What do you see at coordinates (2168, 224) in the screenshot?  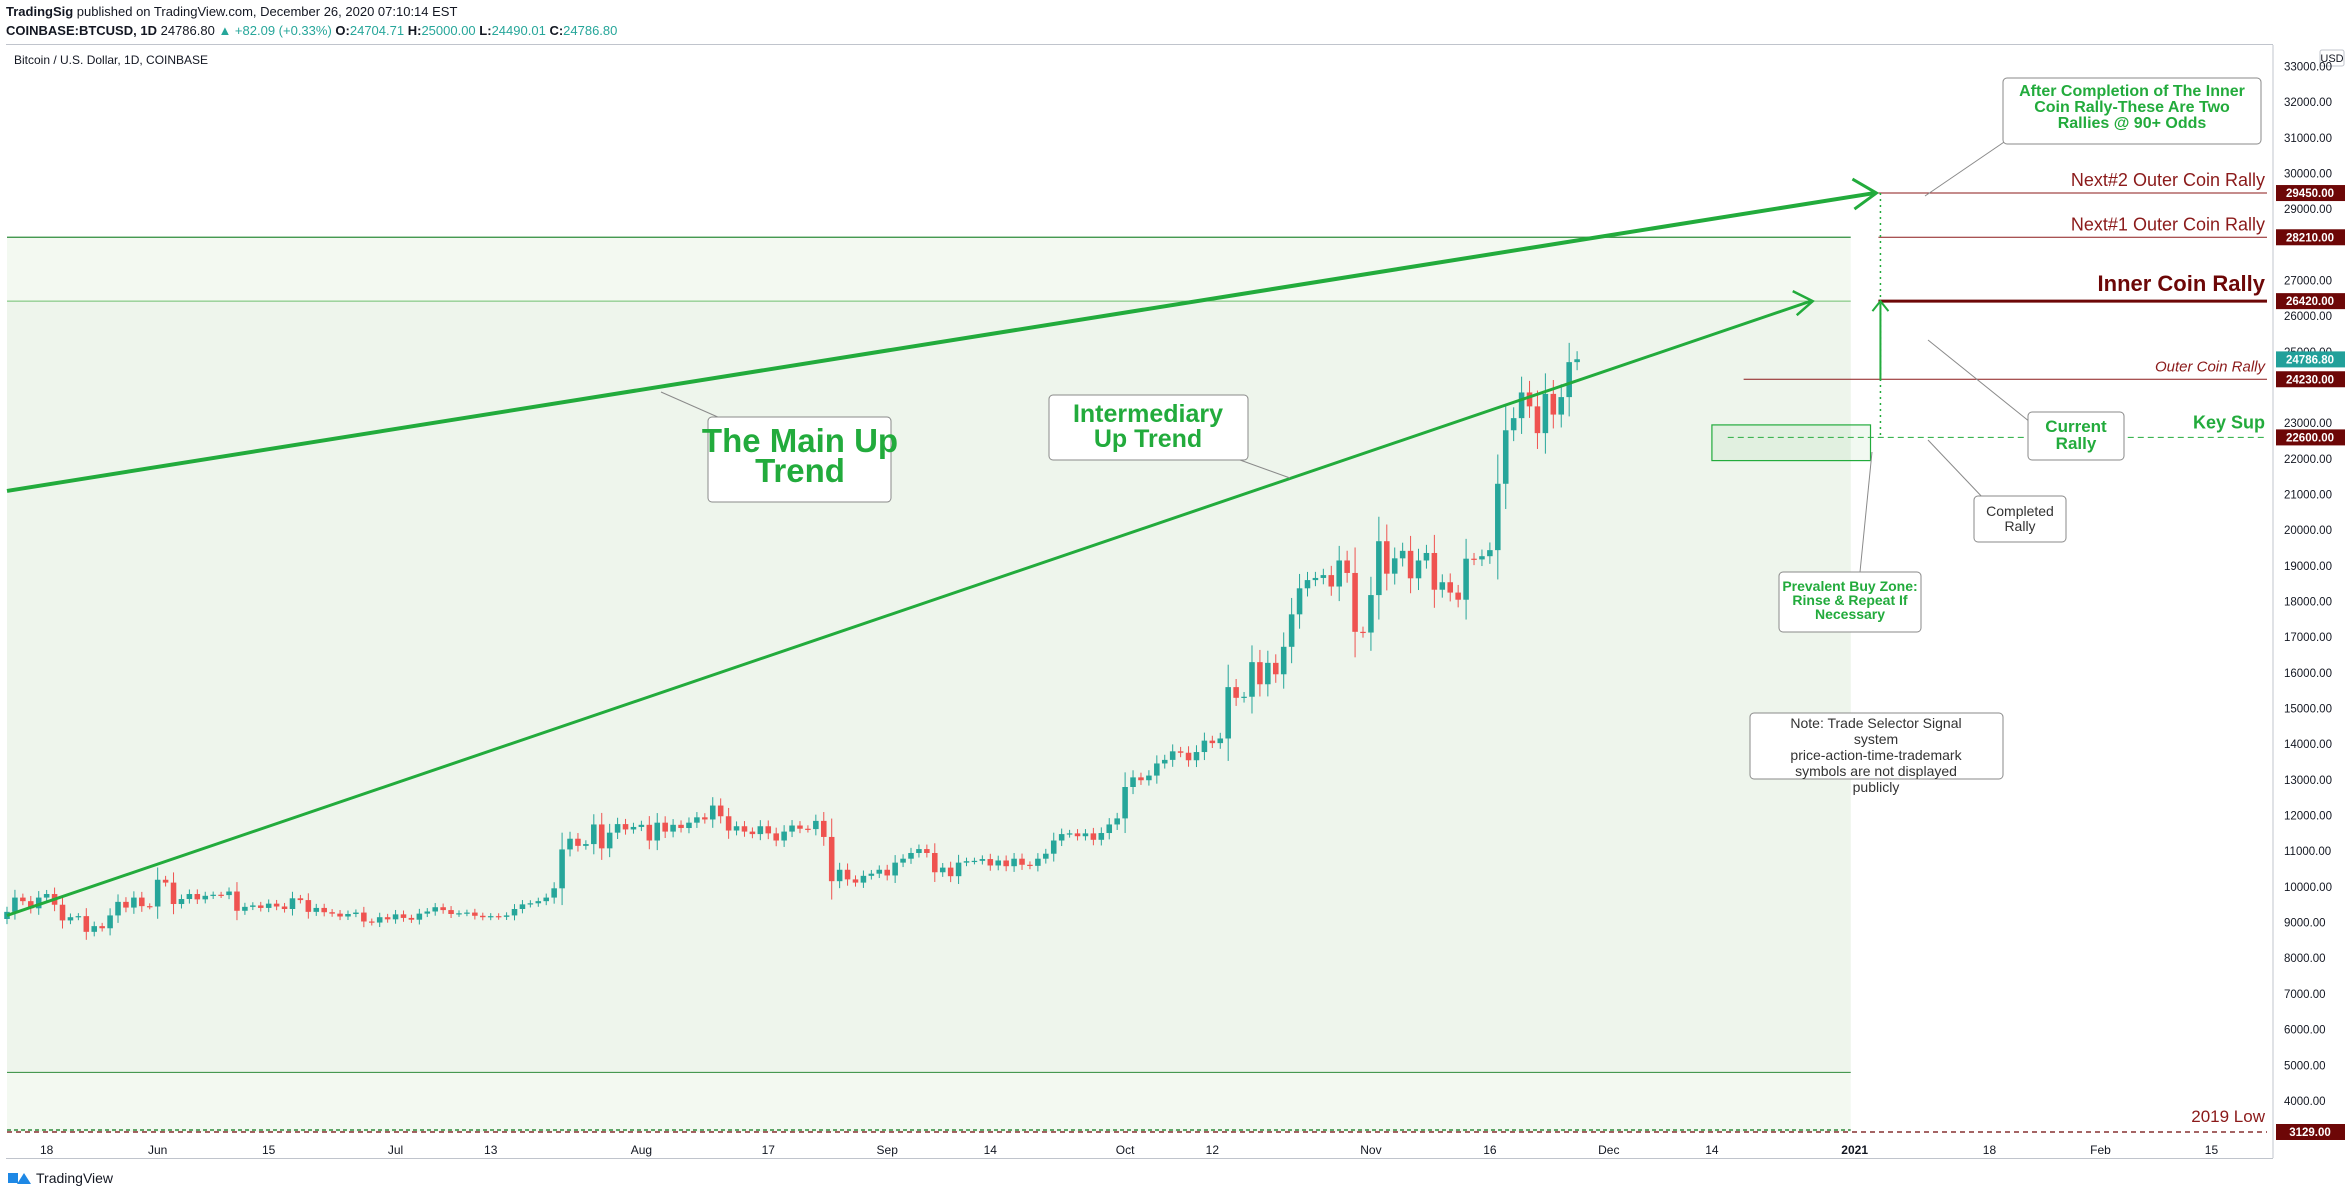 I see `level-label: Next#1 Outer Coin Rally` at bounding box center [2168, 224].